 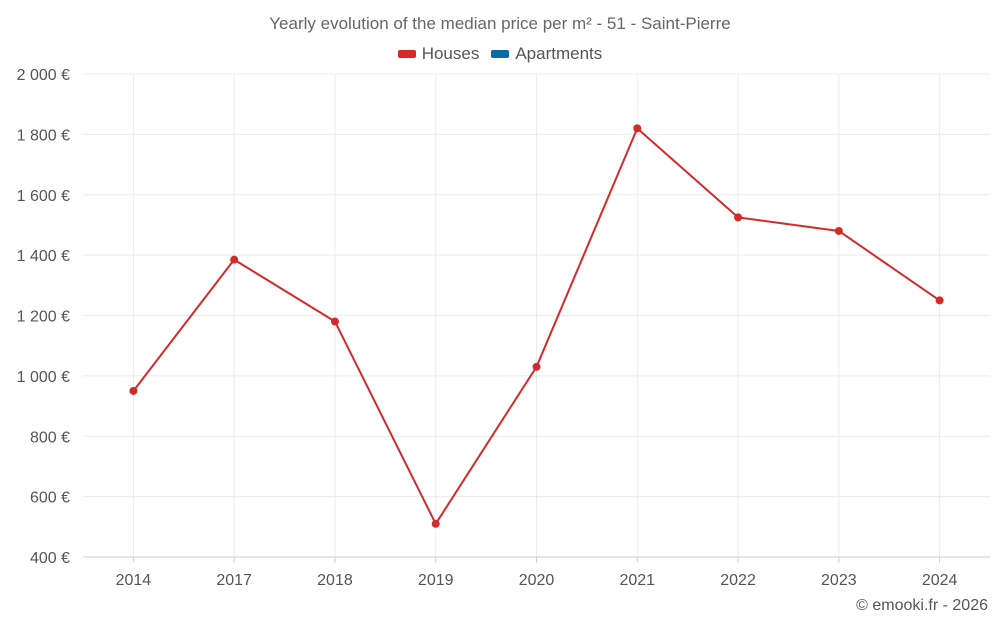 I want to click on x-tick-label: 2020, so click(x=537, y=580).